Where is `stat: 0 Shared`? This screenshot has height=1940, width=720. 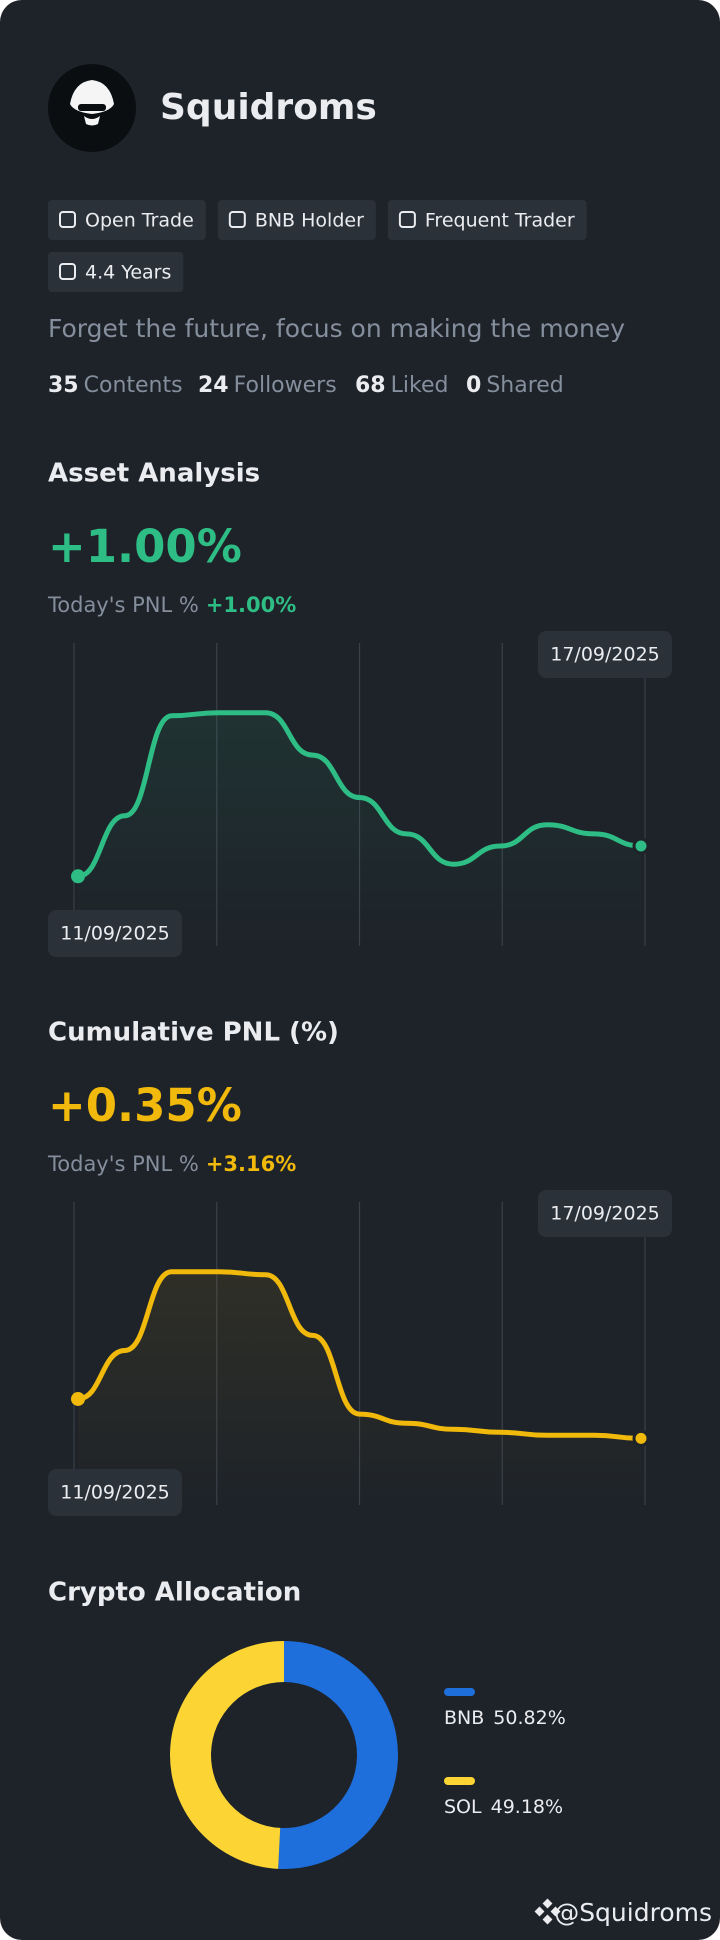
stat: 0 Shared is located at coordinates (515, 385).